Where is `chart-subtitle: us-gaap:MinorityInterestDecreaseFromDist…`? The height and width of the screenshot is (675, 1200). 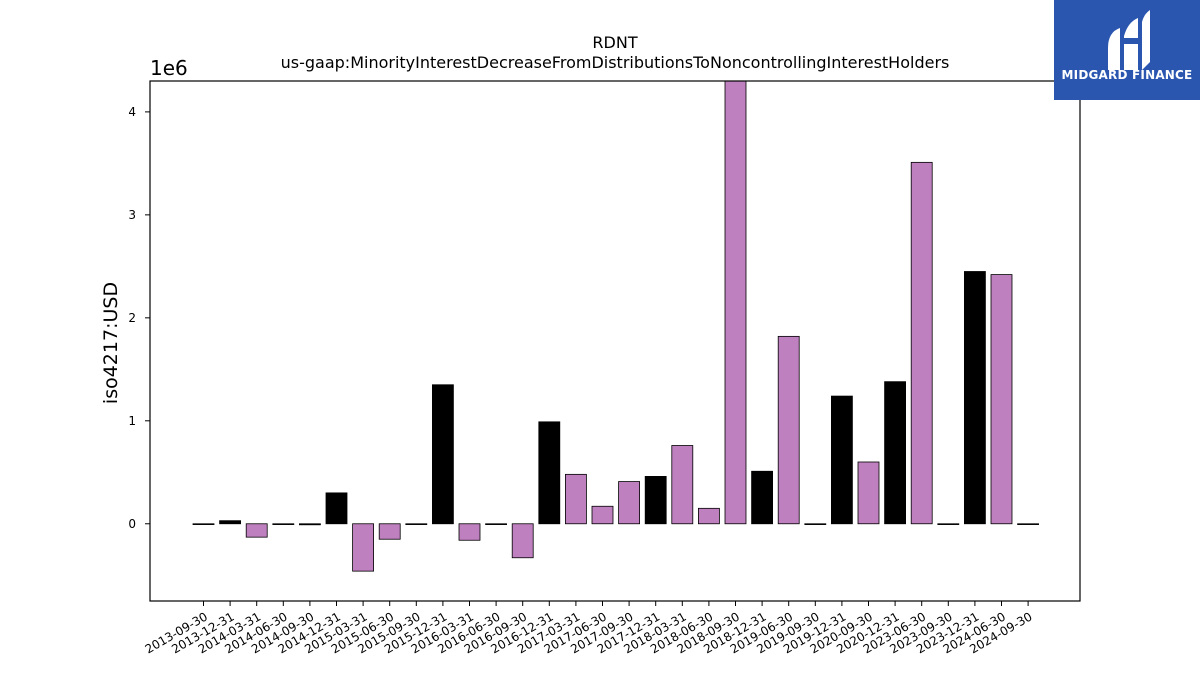
chart-subtitle: us-gaap:MinorityInterestDecreaseFromDist… is located at coordinates (615, 62).